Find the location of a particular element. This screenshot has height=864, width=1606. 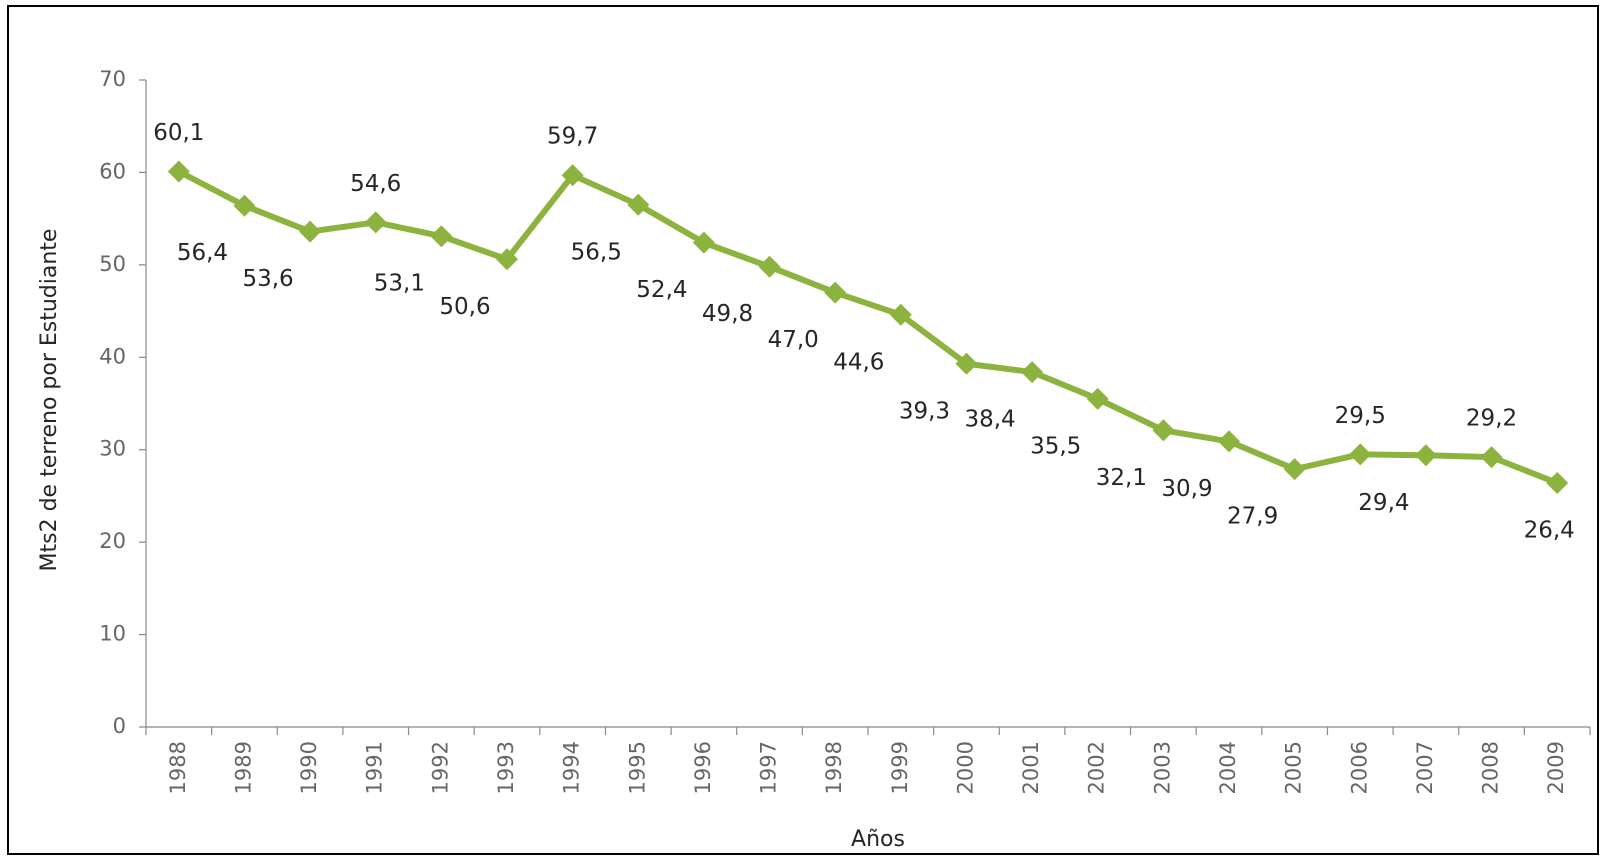

data-label: 29,2 is located at coordinates (1491, 419).